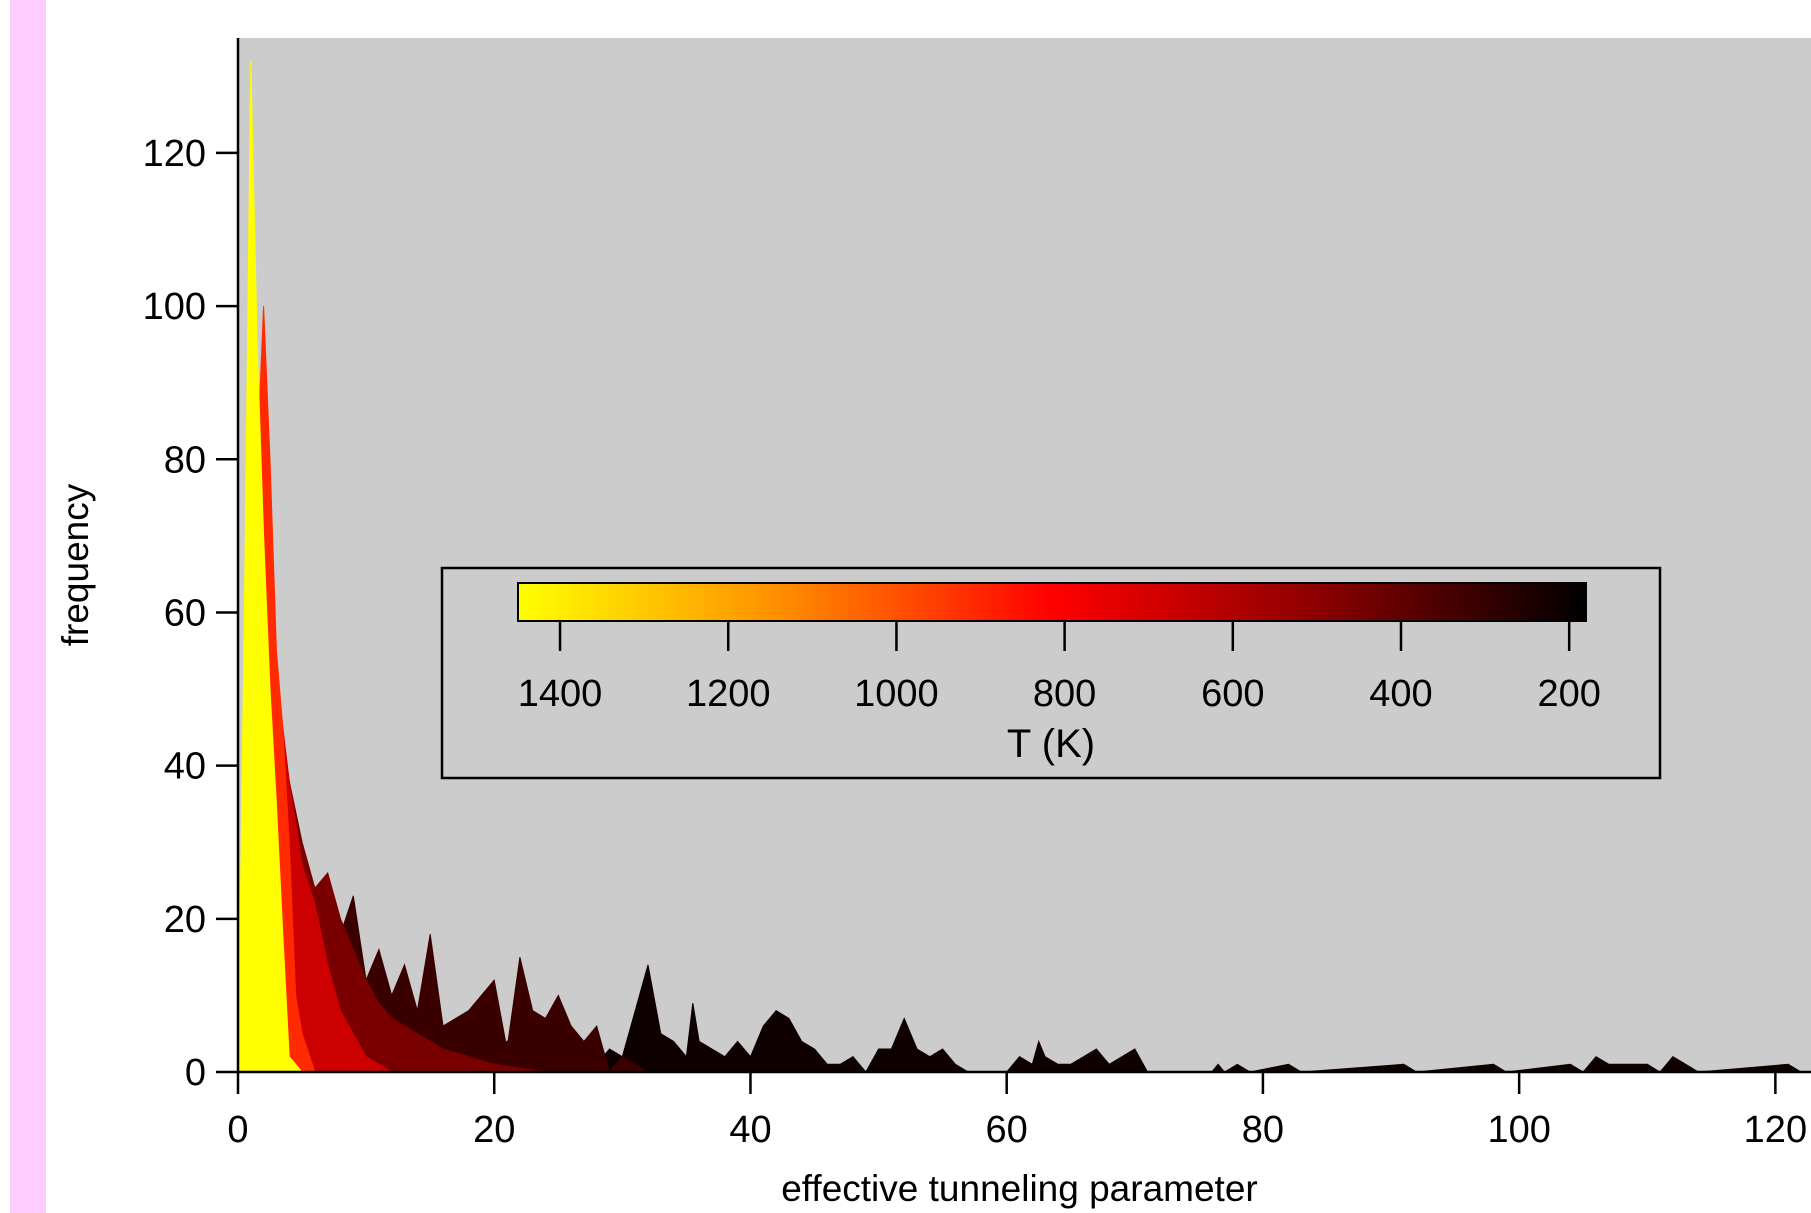 The width and height of the screenshot is (1811, 1213). I want to click on x-tick-label-20: 20, so click(494, 1130).